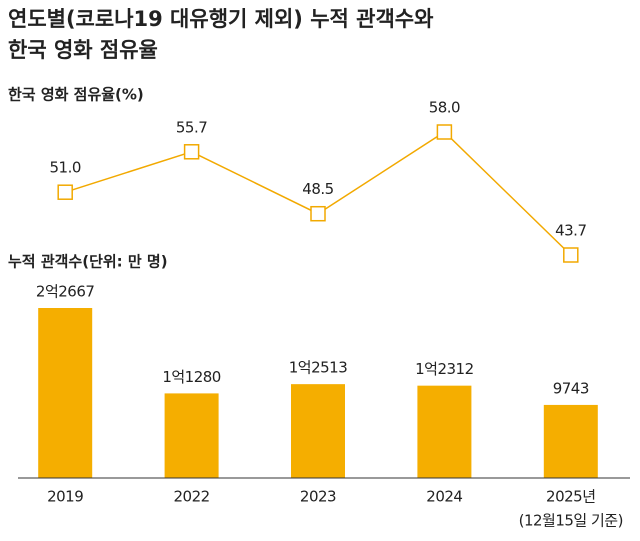 This screenshot has width=640, height=541. What do you see at coordinates (83, 50) in the screenshot?
I see `chart-title: 한국 영화 점유율` at bounding box center [83, 50].